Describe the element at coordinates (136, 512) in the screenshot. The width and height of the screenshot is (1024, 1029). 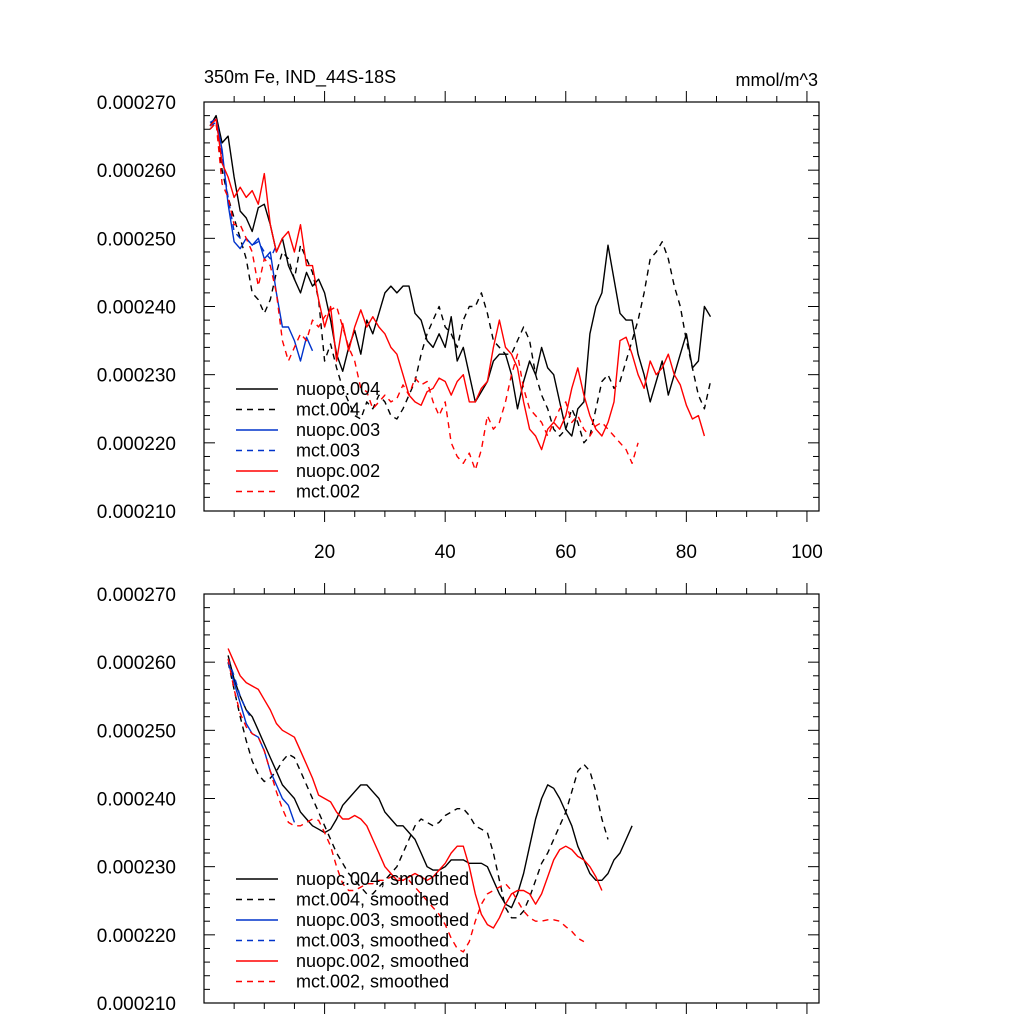
I see `top-ytick-label: 0.000210` at that location.